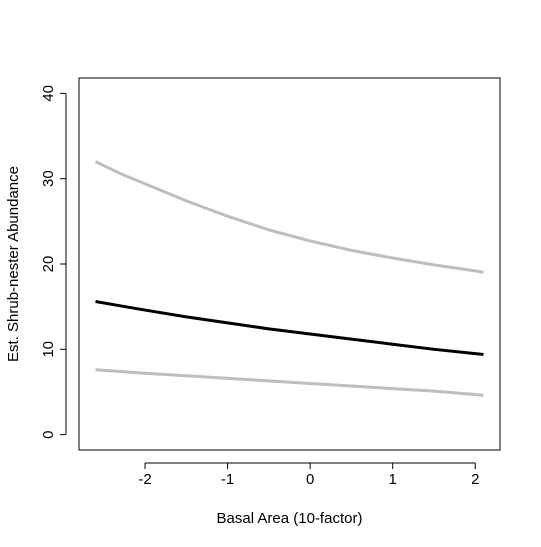 This screenshot has width=541, height=547. What do you see at coordinates (144, 479) in the screenshot?
I see `x-tick-label: -2` at bounding box center [144, 479].